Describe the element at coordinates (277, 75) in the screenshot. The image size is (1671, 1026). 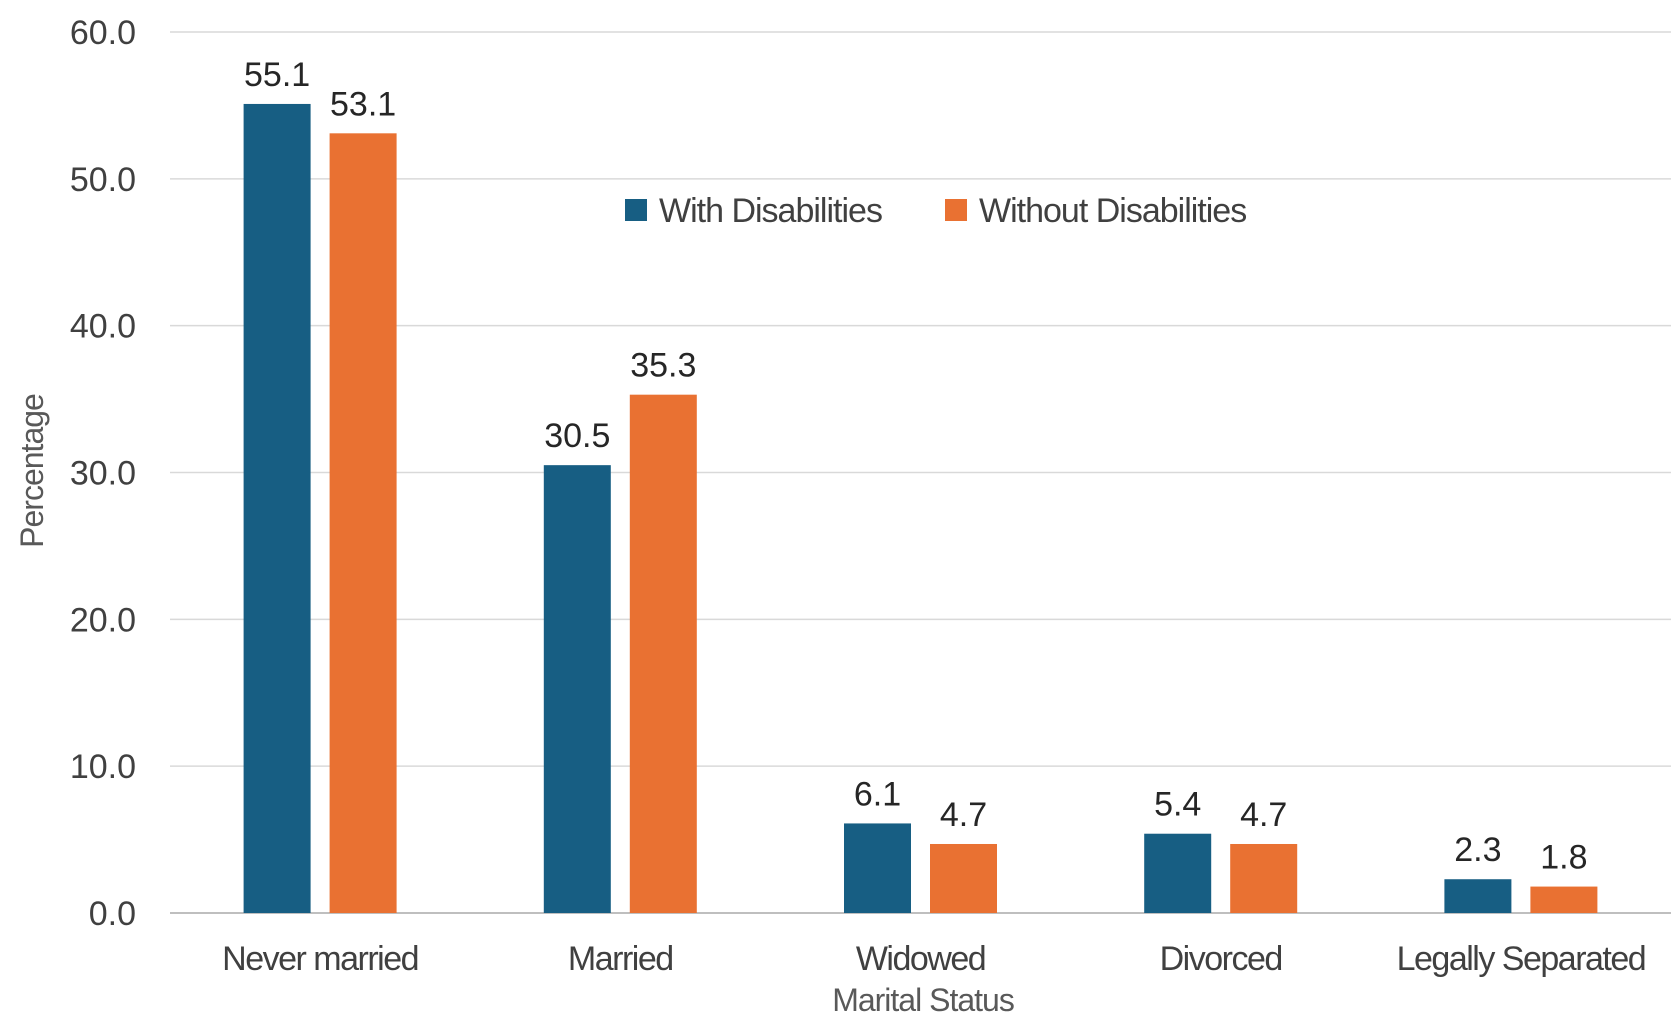
I see `data-label: 55.1` at that location.